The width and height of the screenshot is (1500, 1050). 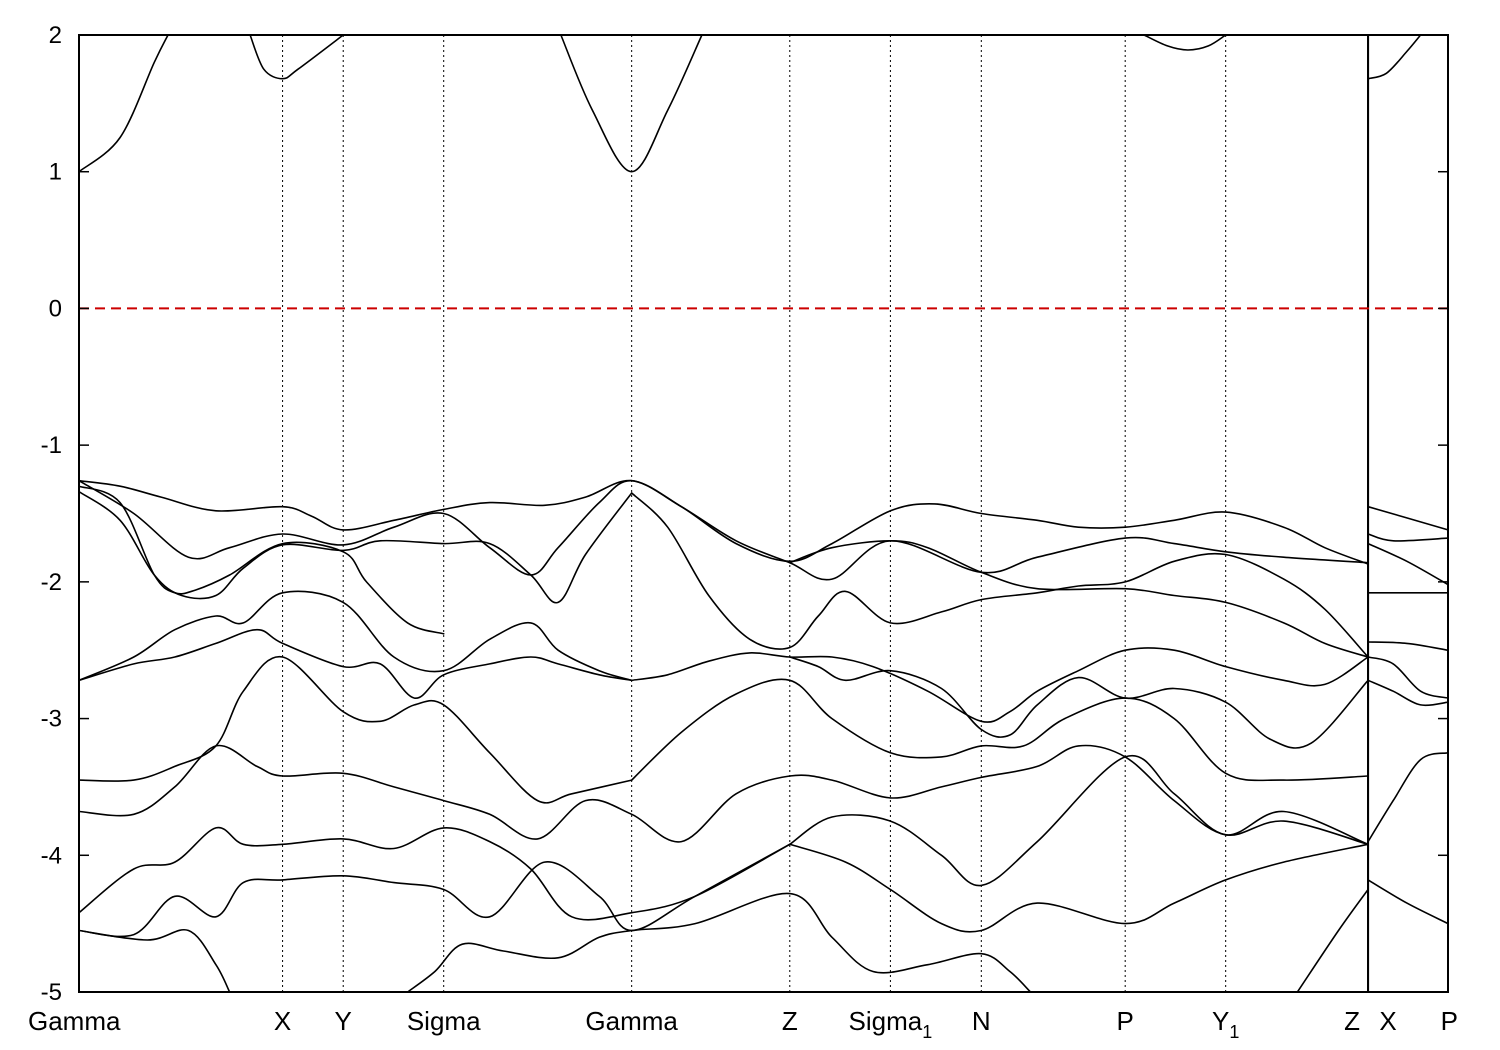 I want to click on x-tick-label: Y1, so click(x=1225, y=1024).